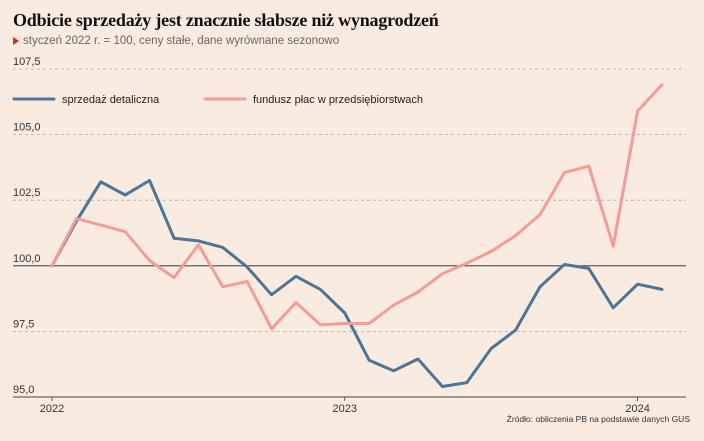  I want to click on y-tick-label: 105,0, so click(27, 128).